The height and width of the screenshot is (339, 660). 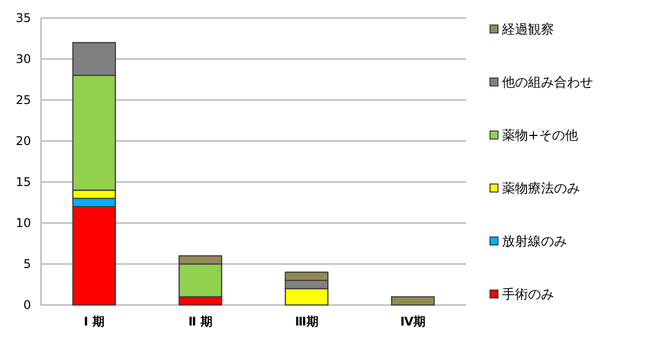 What do you see at coordinates (527, 30) in the screenshot?
I see `legend-label: 経過観察` at bounding box center [527, 30].